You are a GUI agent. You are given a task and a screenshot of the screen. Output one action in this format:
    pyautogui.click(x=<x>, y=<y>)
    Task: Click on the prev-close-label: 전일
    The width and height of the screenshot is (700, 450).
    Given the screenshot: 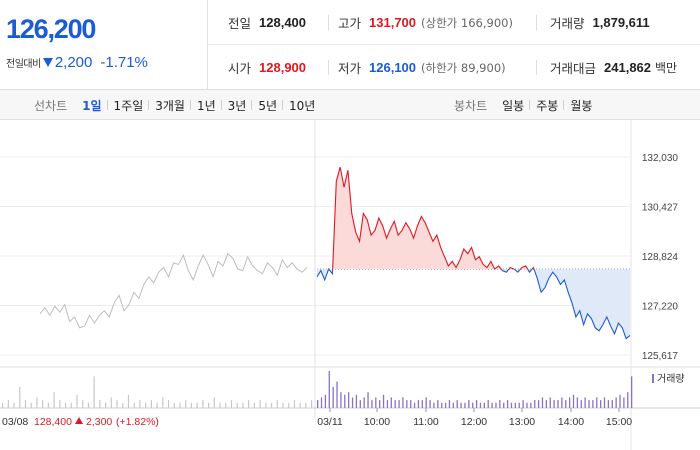 What is the action you would take?
    pyautogui.click(x=240, y=23)
    